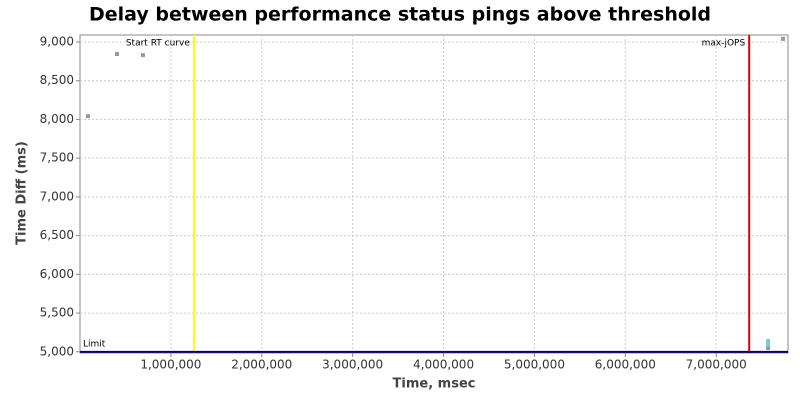 Image resolution: width=800 pixels, height=400 pixels. What do you see at coordinates (261, 365) in the screenshot?
I see `x-tick-label: 2,000,000` at bounding box center [261, 365].